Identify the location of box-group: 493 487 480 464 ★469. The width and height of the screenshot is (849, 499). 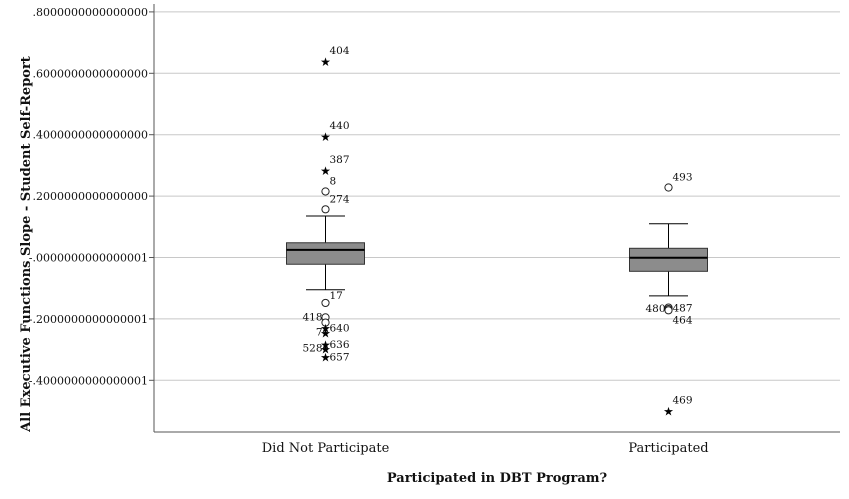
(668, 295).